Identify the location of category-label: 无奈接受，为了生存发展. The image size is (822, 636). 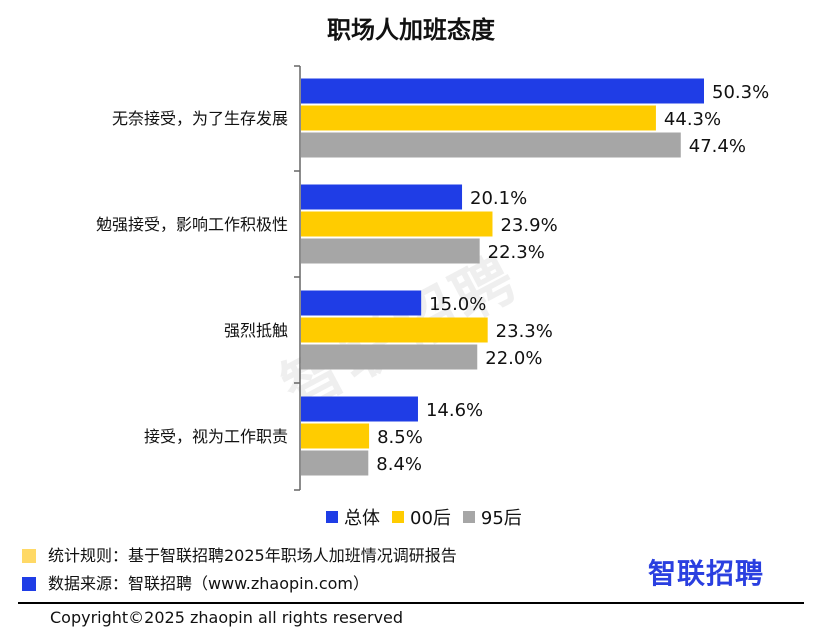
(200, 118).